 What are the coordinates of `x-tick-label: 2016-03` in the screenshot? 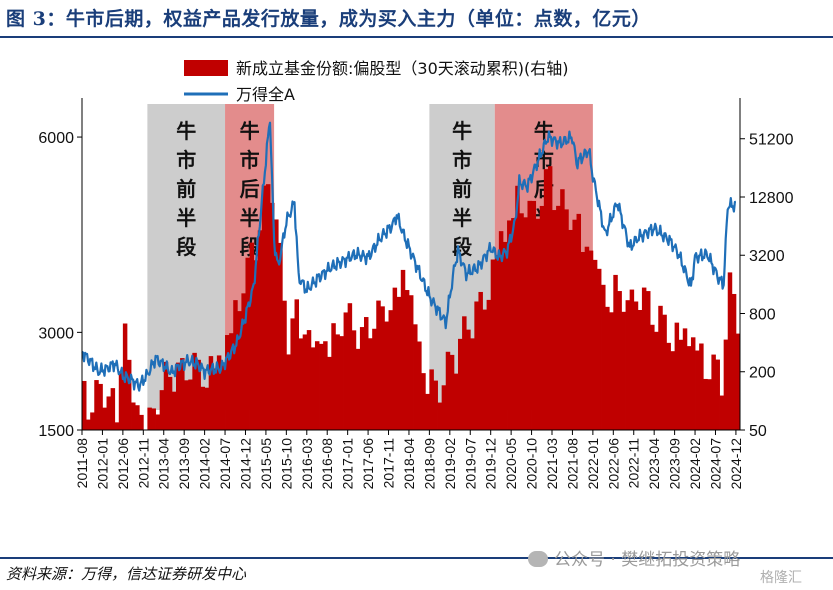 It's located at (307, 464).